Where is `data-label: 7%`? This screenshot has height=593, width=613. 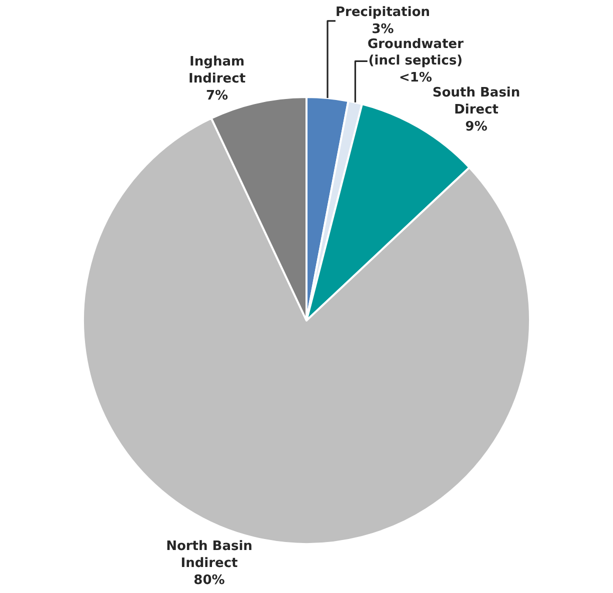 data-label: 7% is located at coordinates (217, 96).